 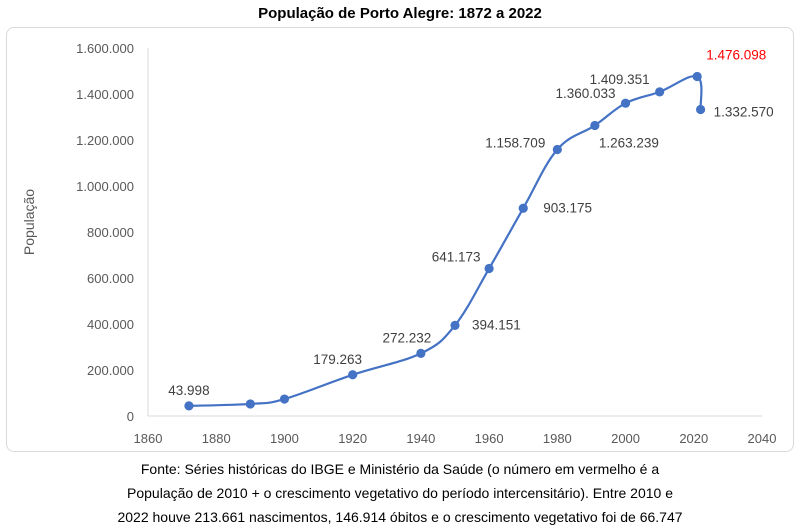 What do you see at coordinates (352, 438) in the screenshot?
I see `x-tick-label: 1920` at bounding box center [352, 438].